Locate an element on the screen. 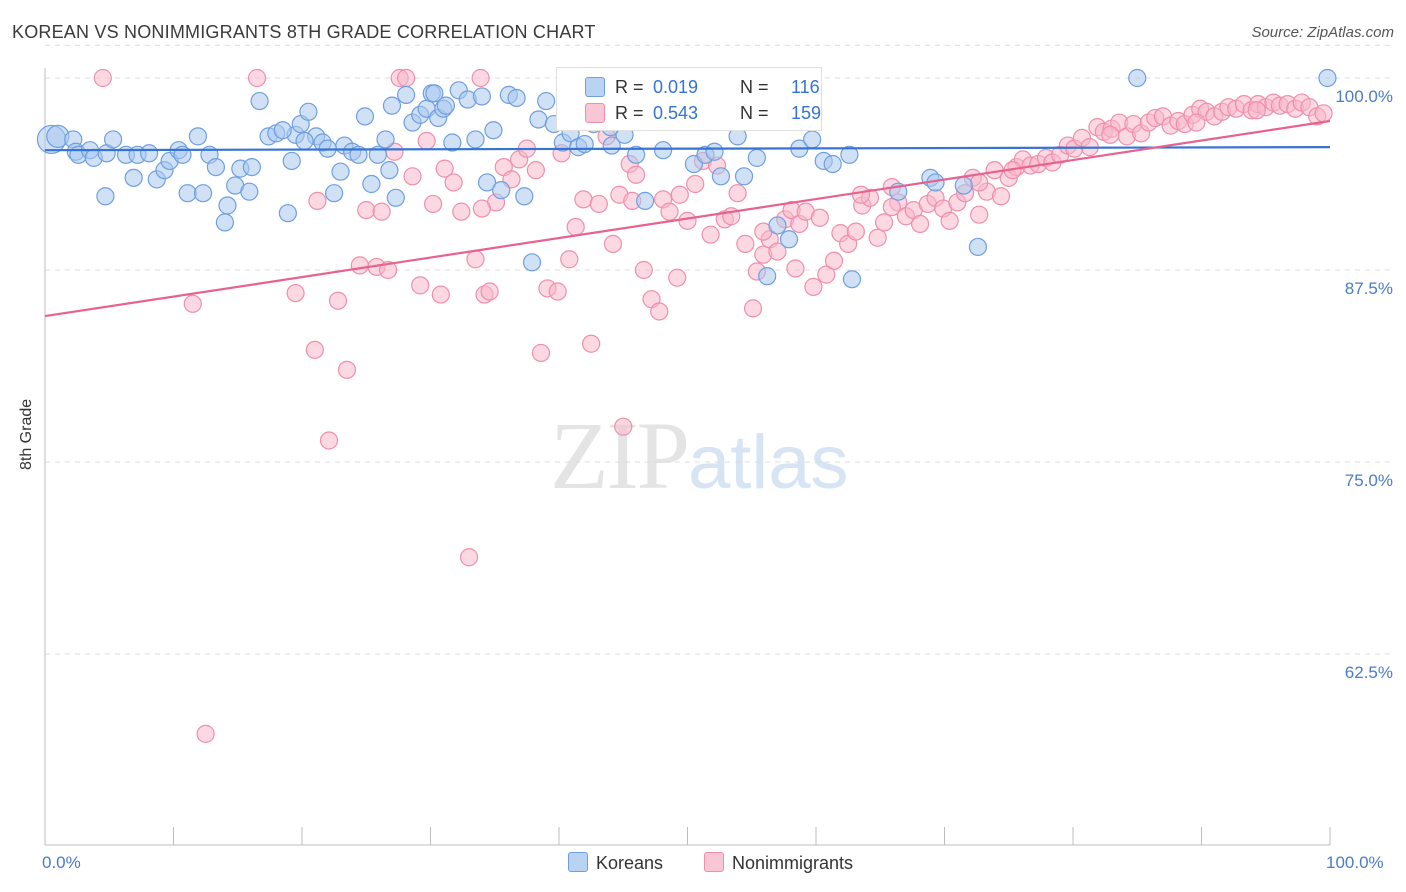  nonimmigrants-n-value: 159 is located at coordinates (806, 113).